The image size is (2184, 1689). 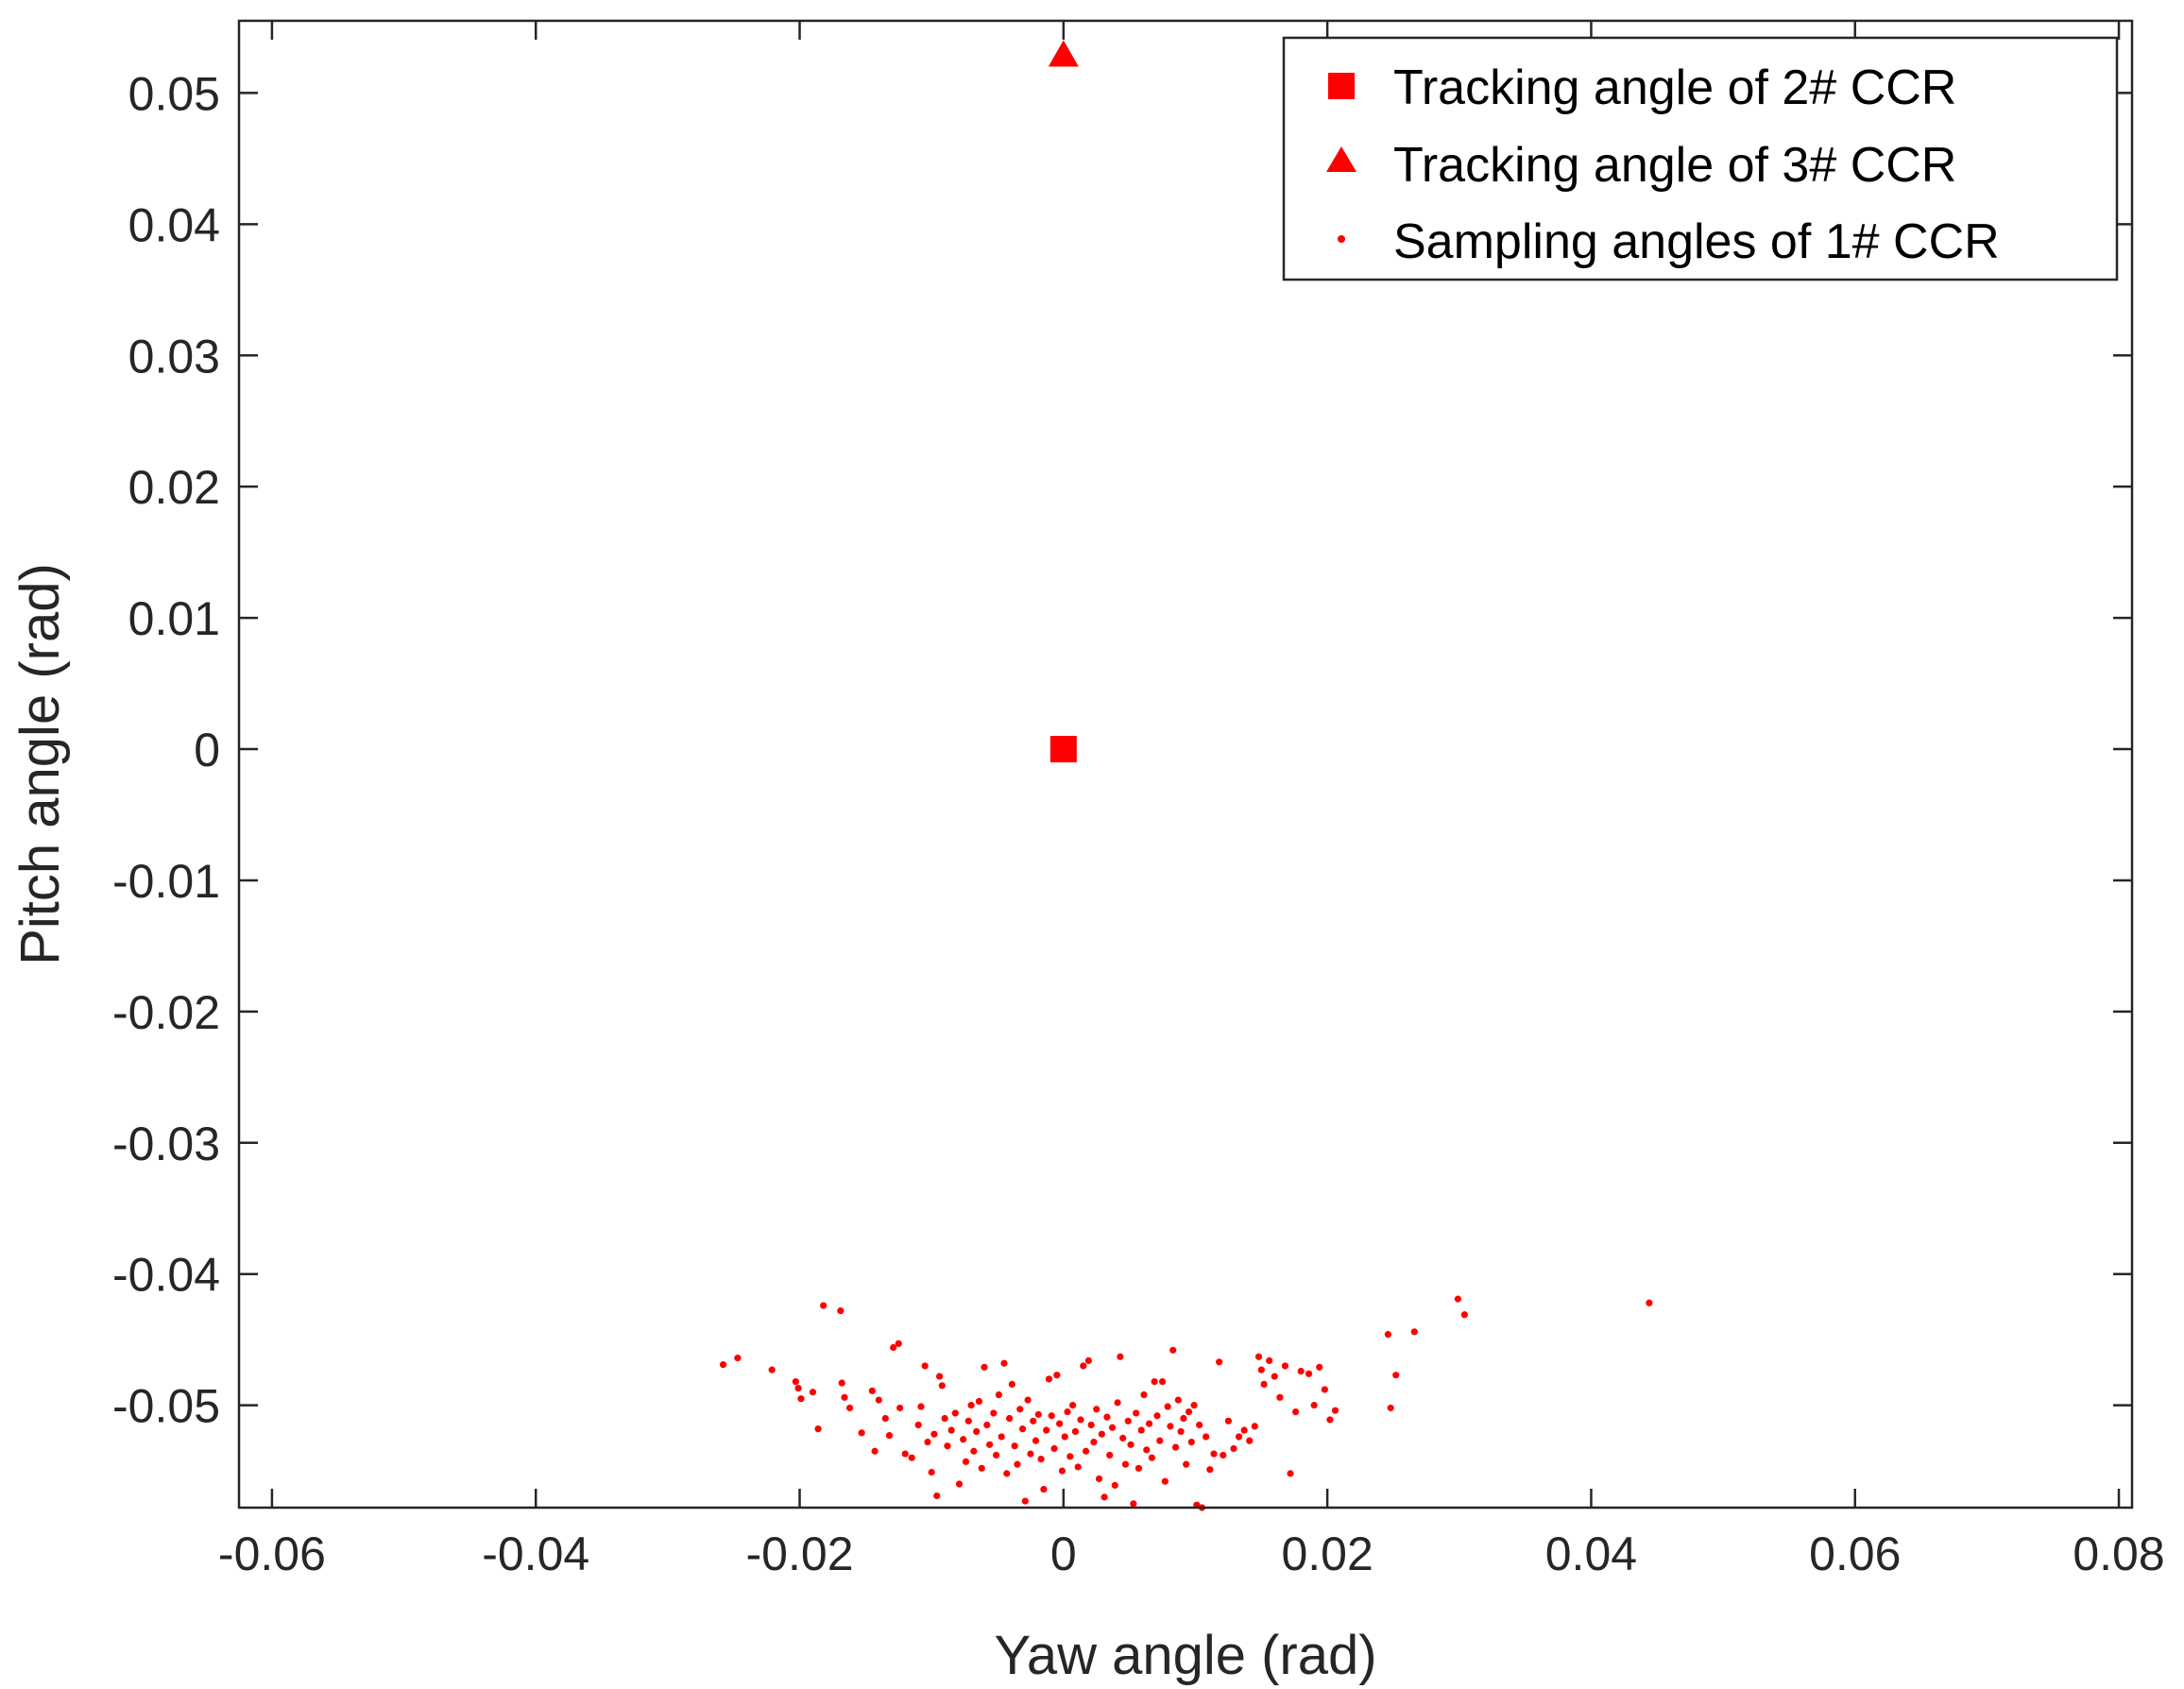 I want to click on legend-square-marker, so click(x=1341, y=86).